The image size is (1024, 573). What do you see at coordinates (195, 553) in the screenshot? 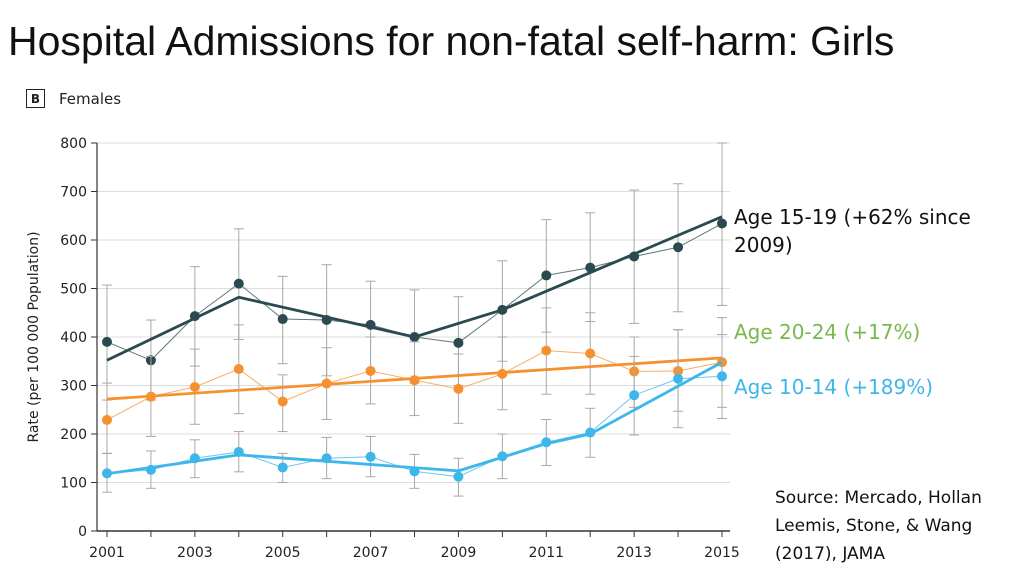
I see `x-tick-label: 2003` at bounding box center [195, 553].